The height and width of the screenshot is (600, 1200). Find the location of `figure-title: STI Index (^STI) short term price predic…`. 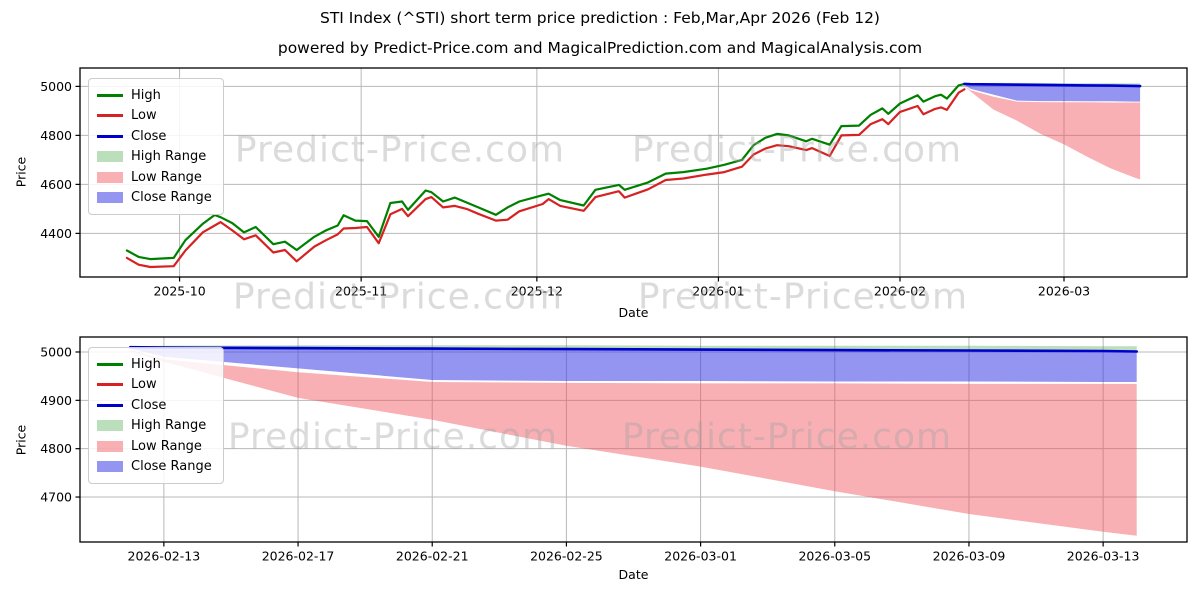

figure-title: STI Index (^STI) short term price predic… is located at coordinates (600, 18).